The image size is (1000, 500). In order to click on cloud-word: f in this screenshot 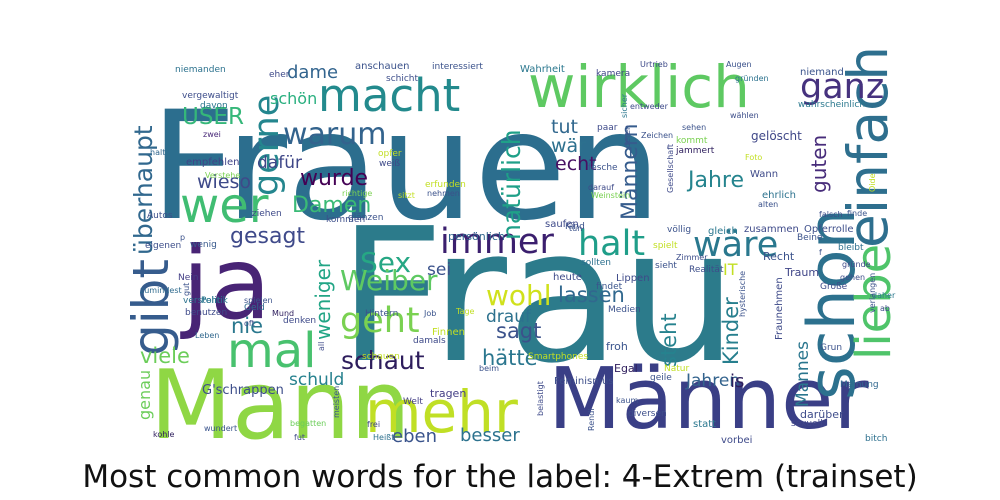, I will do `click(820, 252)`.